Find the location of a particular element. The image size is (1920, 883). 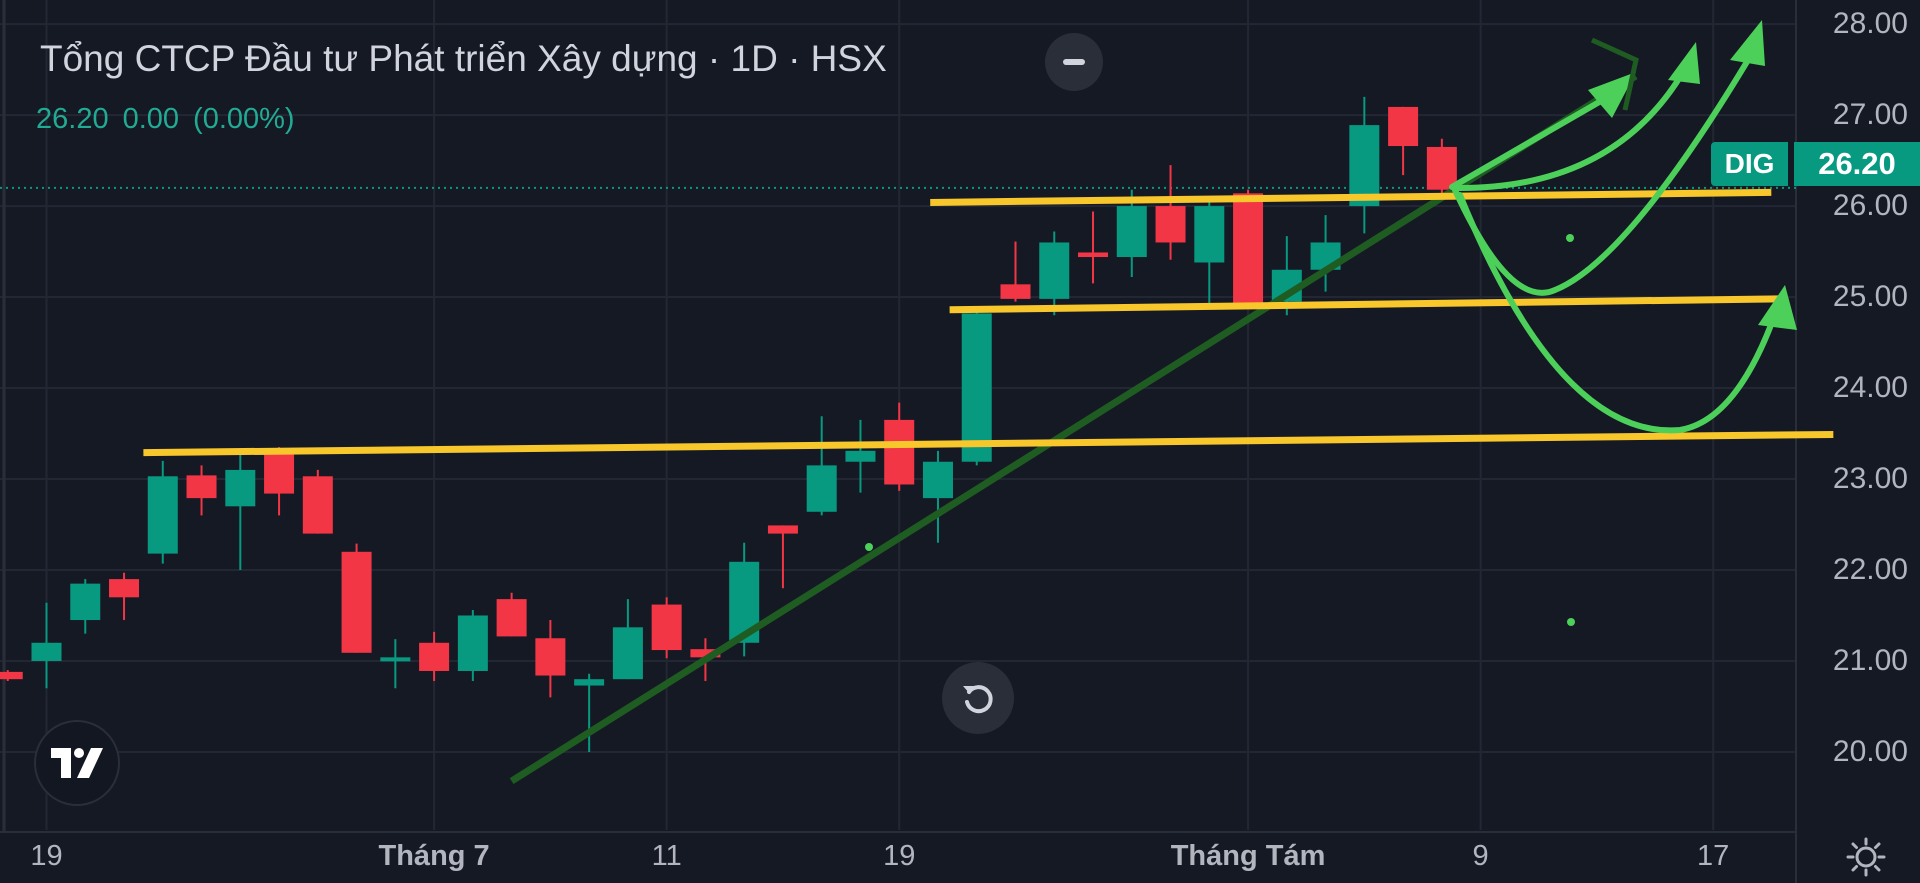

price-tick-label: 22.00 is located at coordinates (1870, 569).